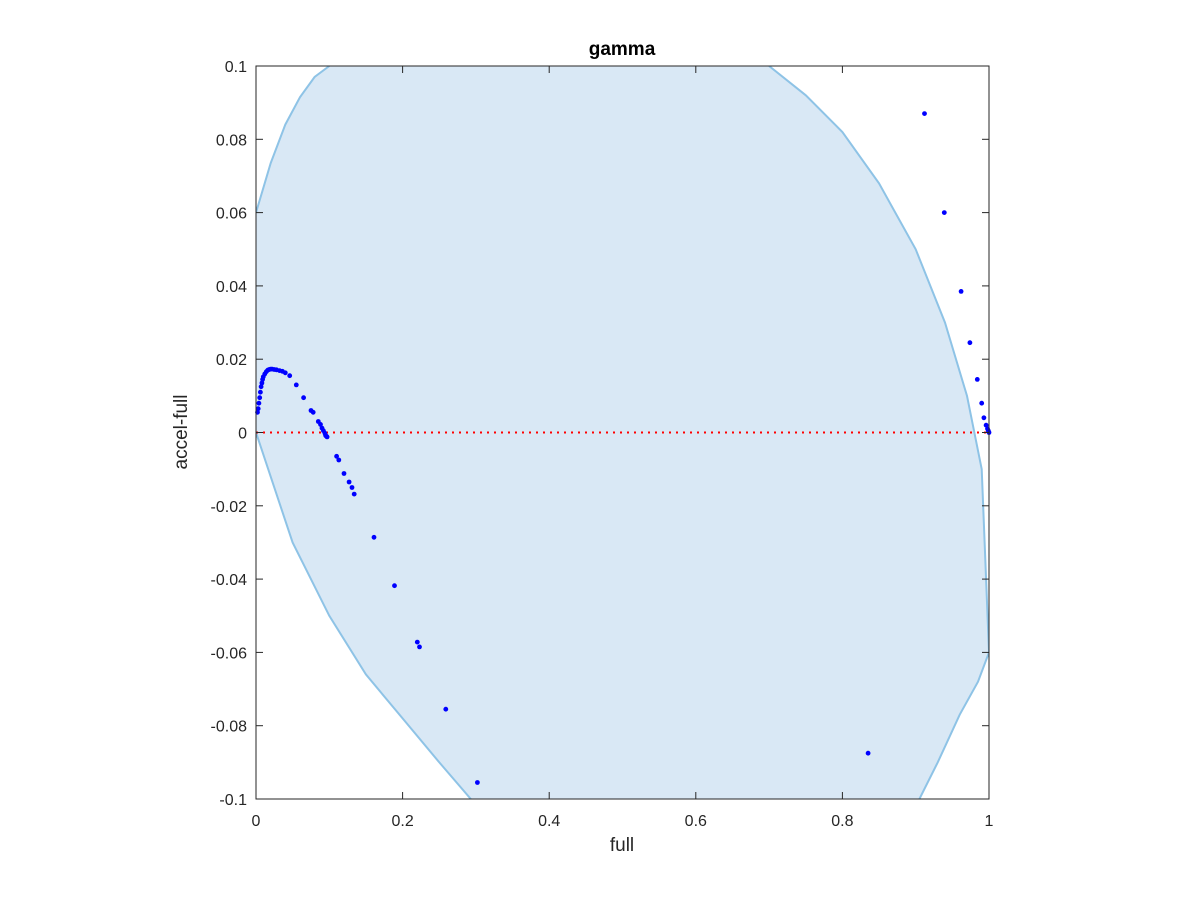 The height and width of the screenshot is (900, 1200). Describe the element at coordinates (696, 821) in the screenshot. I see `x-tick-label: 0.6` at that location.